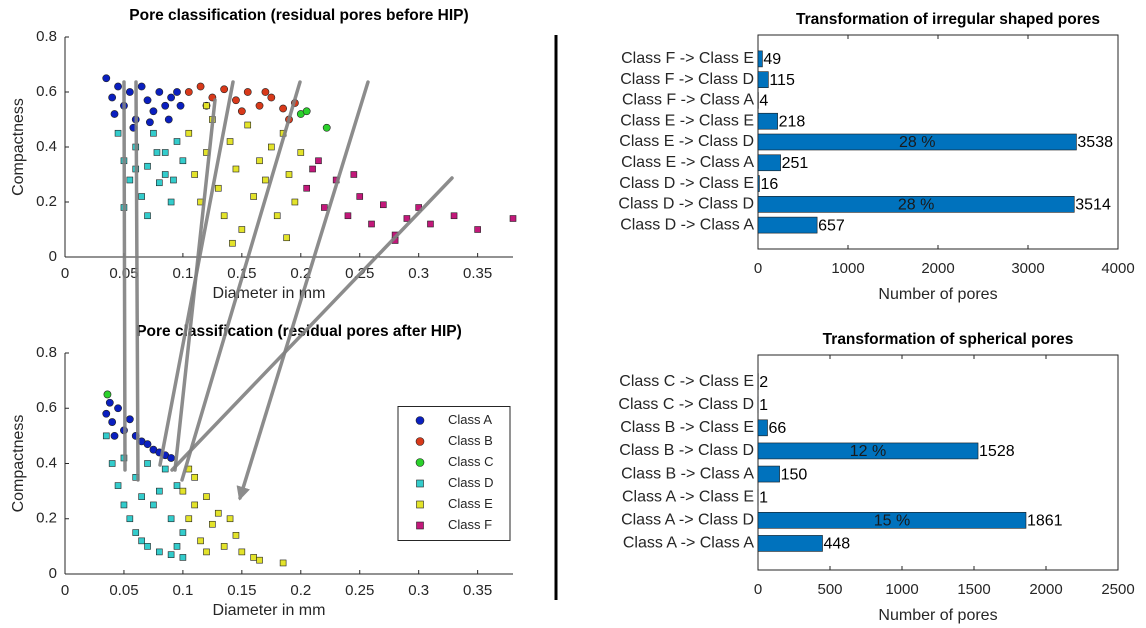 This screenshot has width=1146, height=628. Describe the element at coordinates (792, 121) in the screenshot. I see `value-label: 218` at that location.